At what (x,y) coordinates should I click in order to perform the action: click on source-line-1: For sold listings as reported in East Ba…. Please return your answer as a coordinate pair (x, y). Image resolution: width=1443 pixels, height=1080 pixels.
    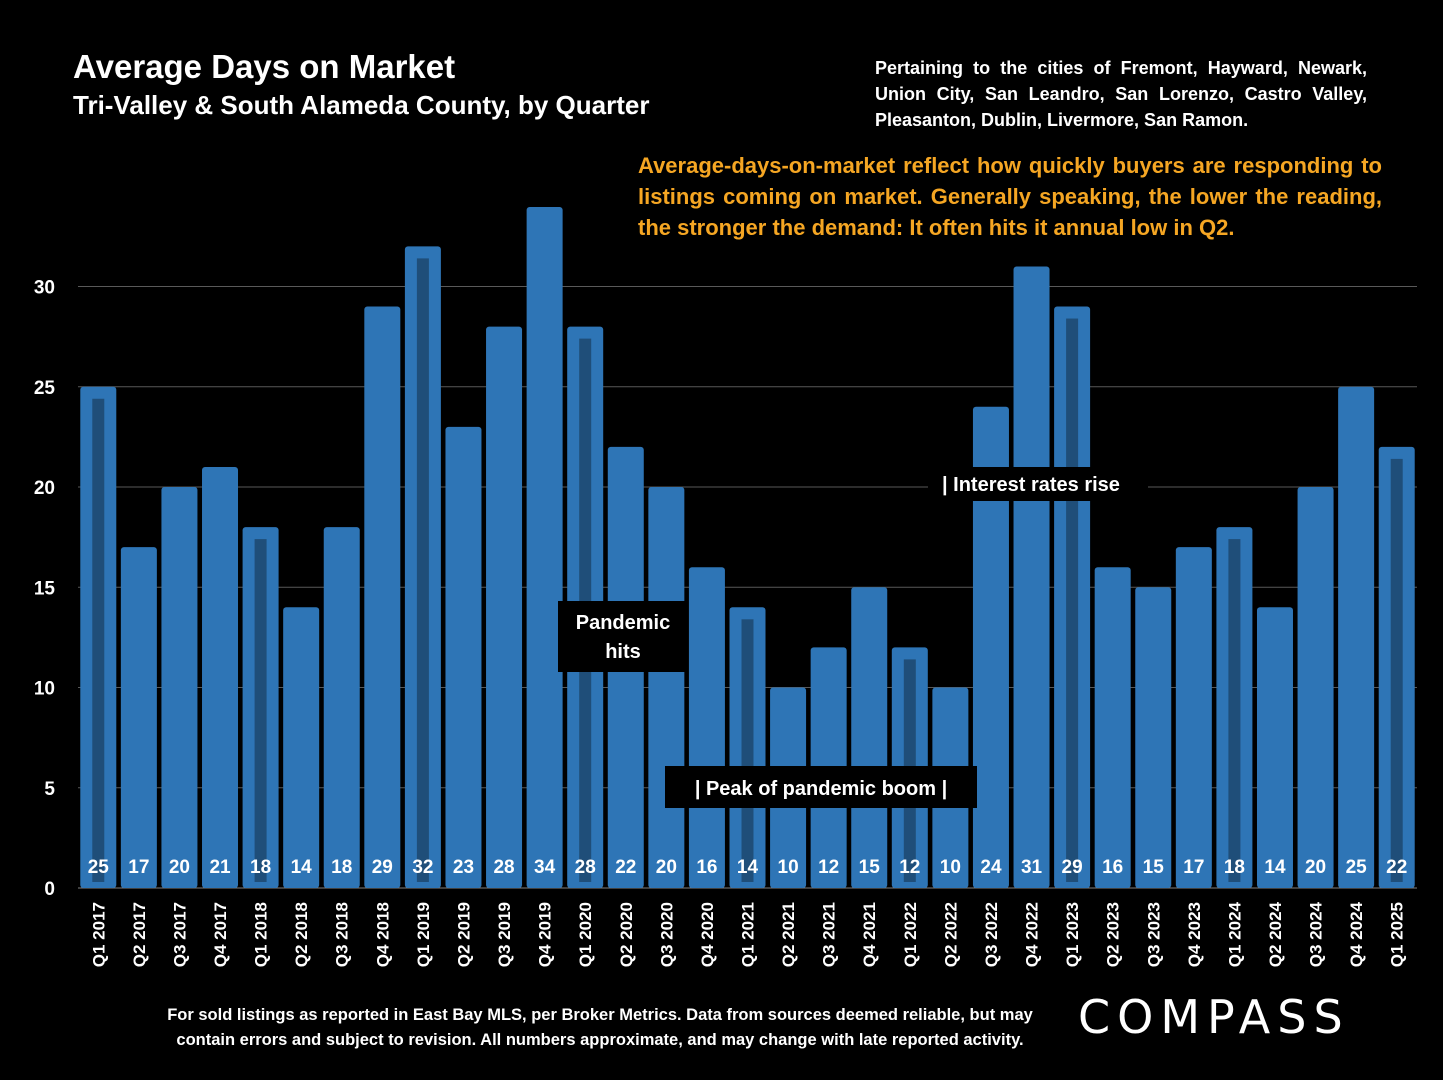
    Looking at the image, I should click on (600, 1015).